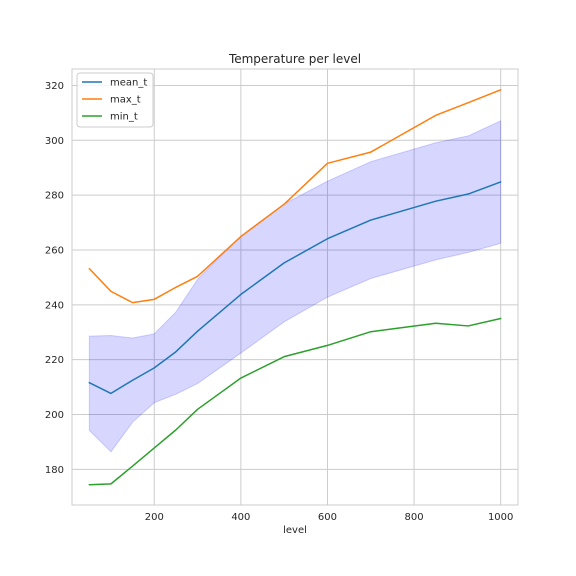 The image size is (576, 576). Describe the element at coordinates (500, 517) in the screenshot. I see `x-tick-label: 1000` at that location.